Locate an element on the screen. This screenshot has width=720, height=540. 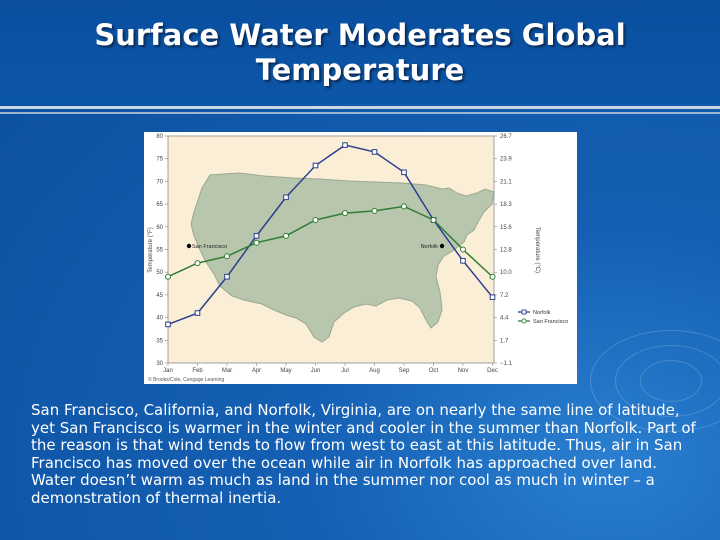
y-axis-title-right: Temperature (°C) is located at coordinates (537, 250).